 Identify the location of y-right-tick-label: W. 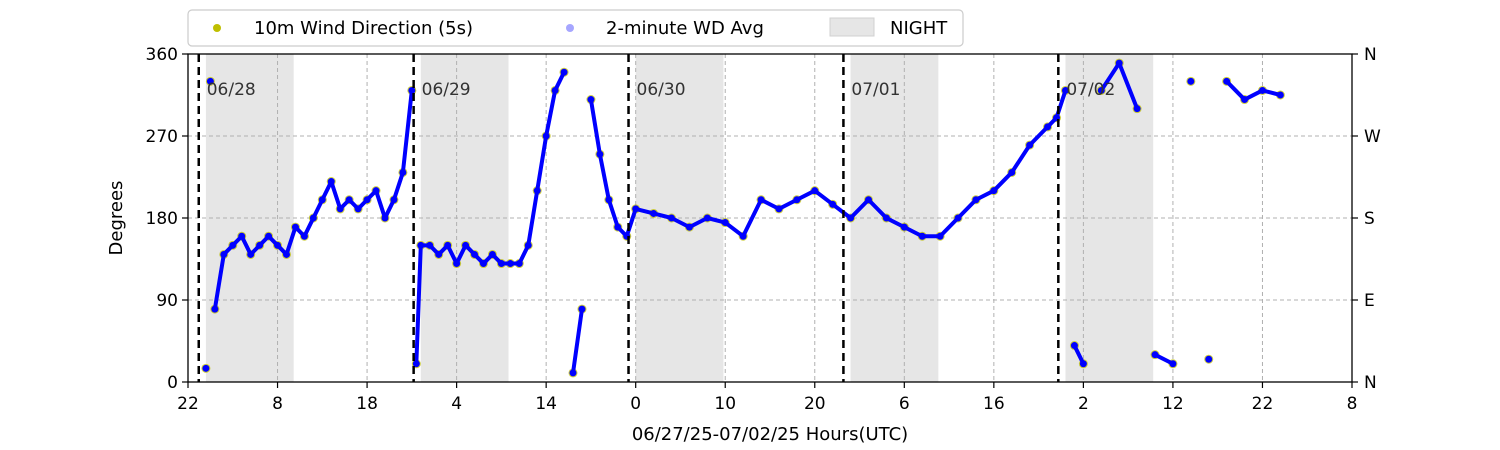
(1372, 137).